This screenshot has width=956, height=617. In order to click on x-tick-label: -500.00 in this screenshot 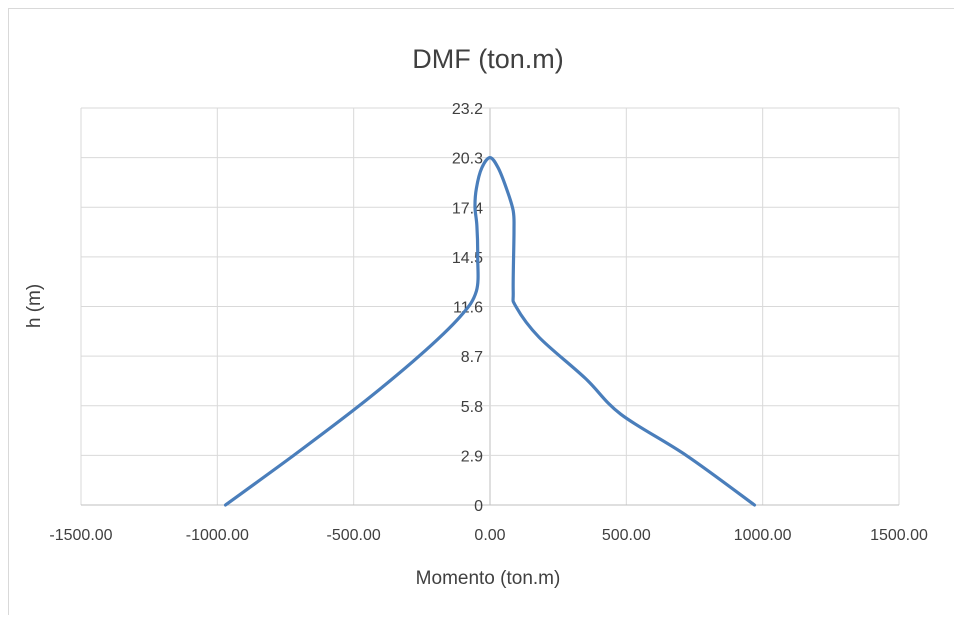, I will do `click(354, 535)`.